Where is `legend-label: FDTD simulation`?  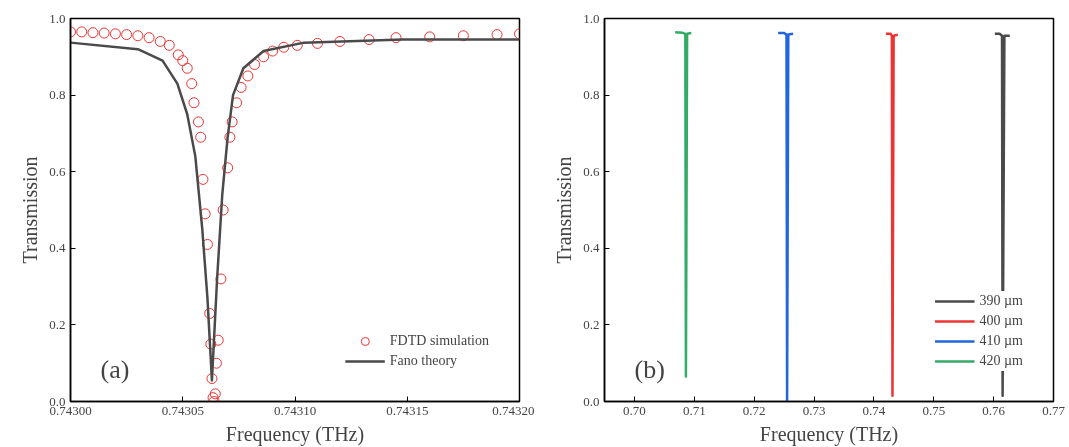
legend-label: FDTD simulation is located at coordinates (439, 341).